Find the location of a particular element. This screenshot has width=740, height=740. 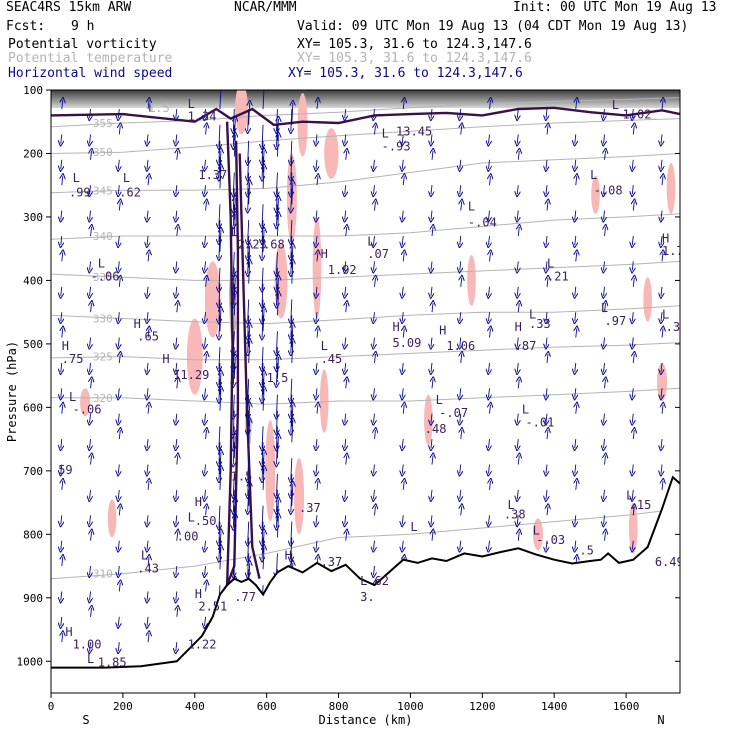

annotation-64: .00 is located at coordinates (188, 537).